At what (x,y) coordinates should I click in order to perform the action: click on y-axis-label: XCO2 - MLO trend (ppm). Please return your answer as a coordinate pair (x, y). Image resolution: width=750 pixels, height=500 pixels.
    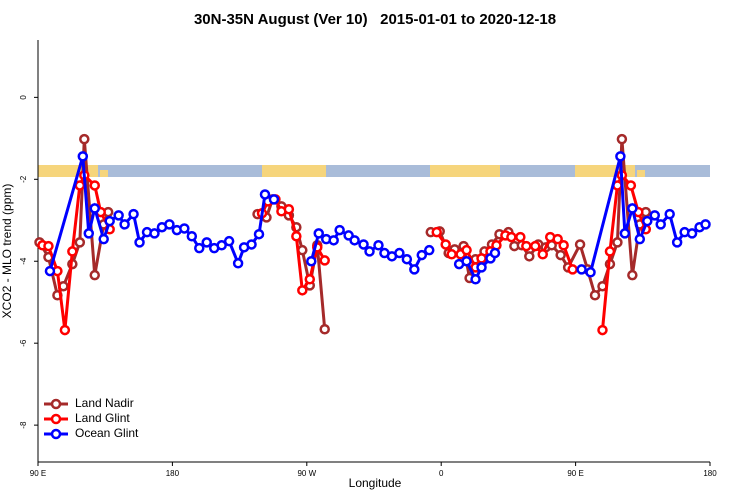
    Looking at the image, I should click on (7, 251).